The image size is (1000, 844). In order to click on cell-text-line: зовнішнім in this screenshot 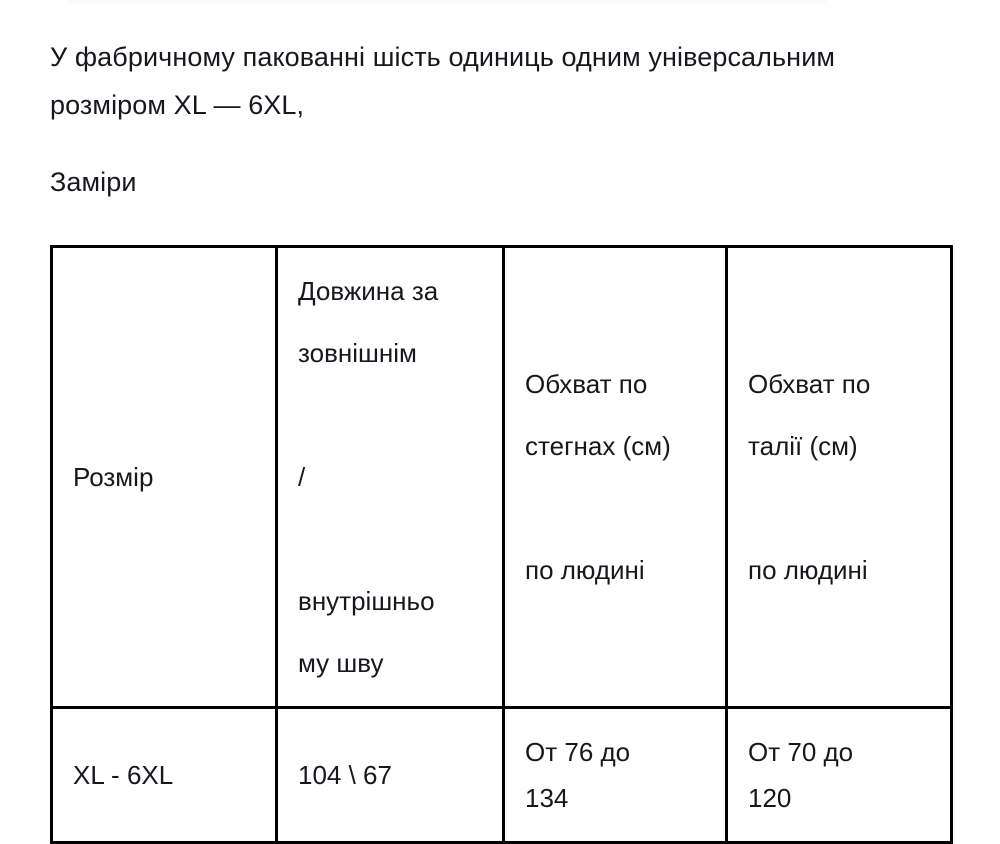, I will do `click(357, 353)`.